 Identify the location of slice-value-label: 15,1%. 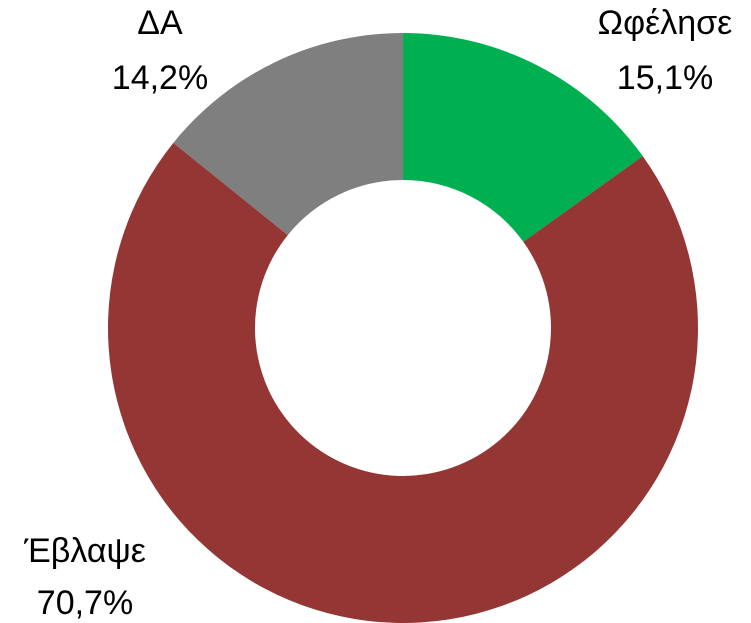
(665, 78).